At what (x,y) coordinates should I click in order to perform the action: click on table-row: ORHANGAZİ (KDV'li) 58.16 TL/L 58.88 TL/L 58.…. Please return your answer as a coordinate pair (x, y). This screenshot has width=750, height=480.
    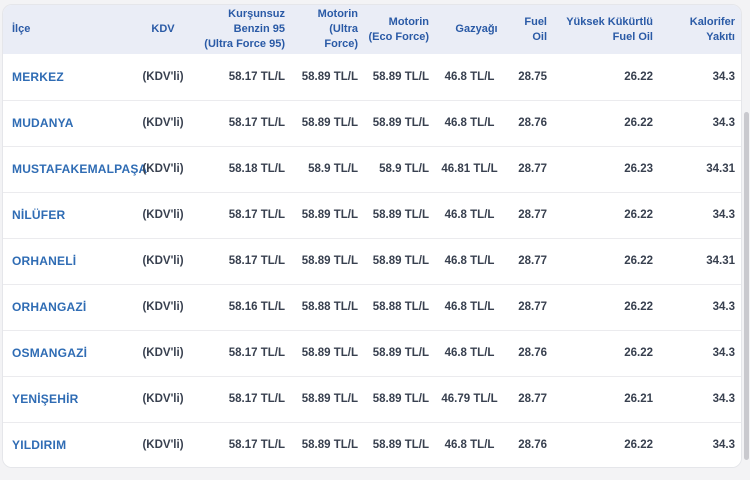
    Looking at the image, I should click on (372, 306).